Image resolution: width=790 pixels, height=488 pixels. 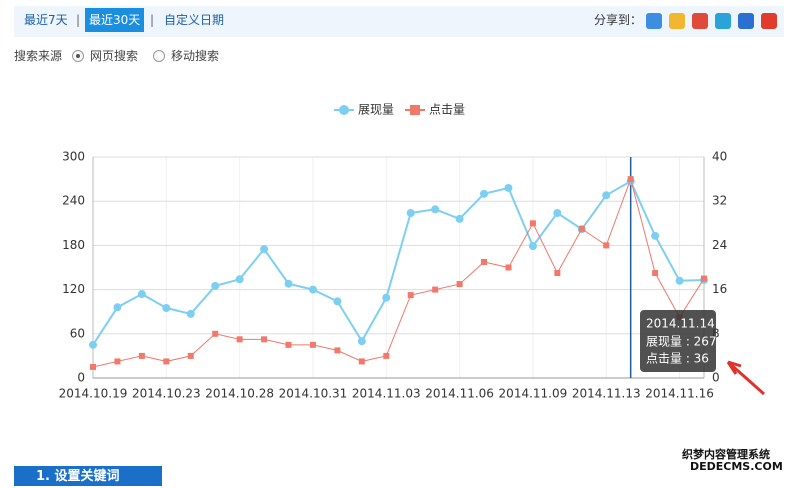 What do you see at coordinates (93, 394) in the screenshot?
I see `x-tick-label: 2014.10.19` at bounding box center [93, 394].